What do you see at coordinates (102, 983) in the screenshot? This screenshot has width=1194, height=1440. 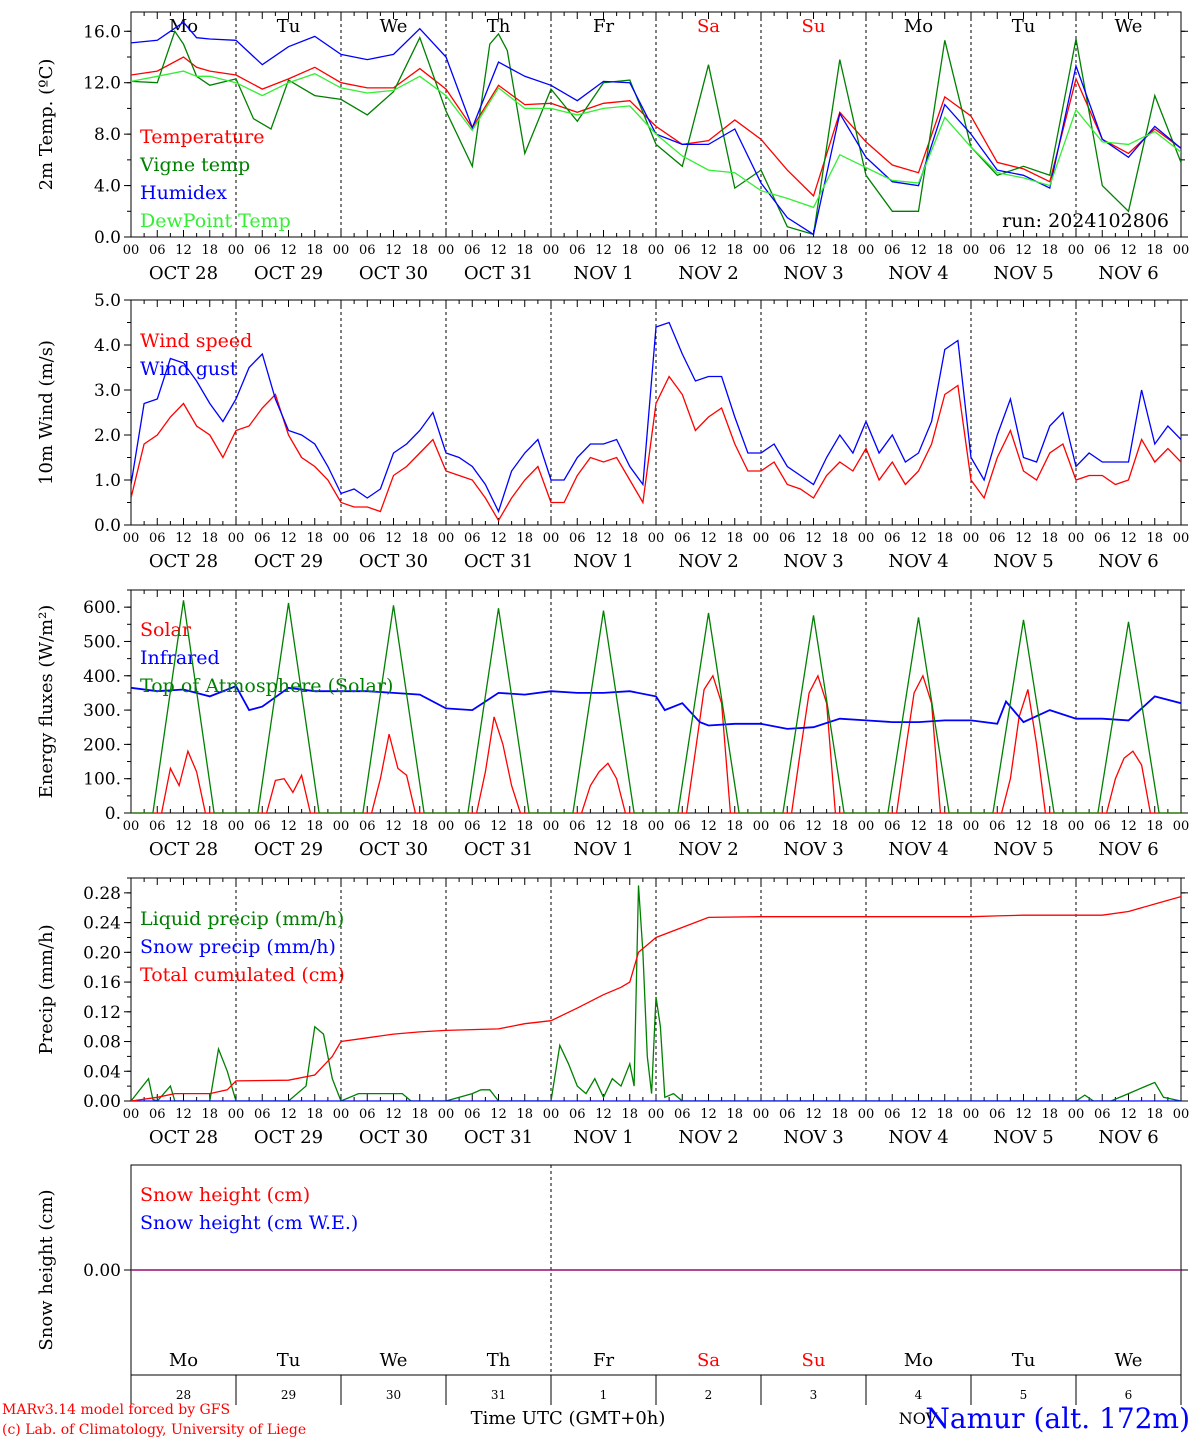 I see `y-tick-label: 0.16` at bounding box center [102, 983].